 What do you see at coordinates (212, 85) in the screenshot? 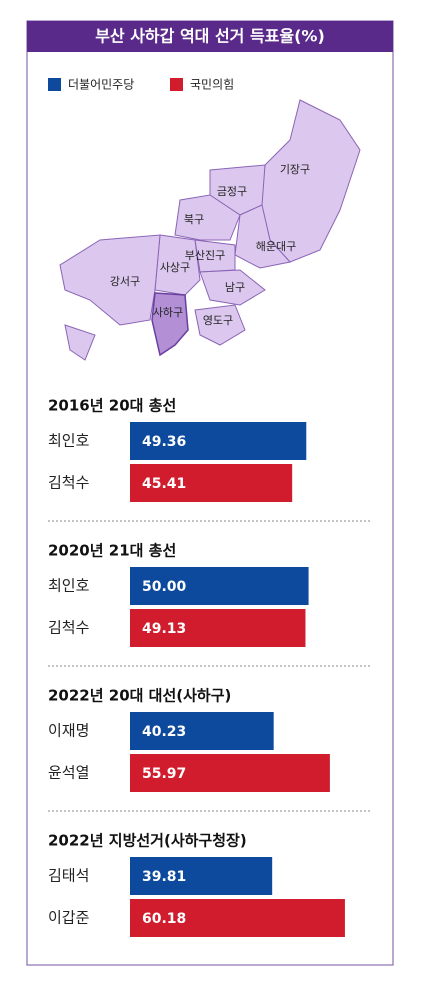
I see `legend-label: 국민의힘` at bounding box center [212, 85].